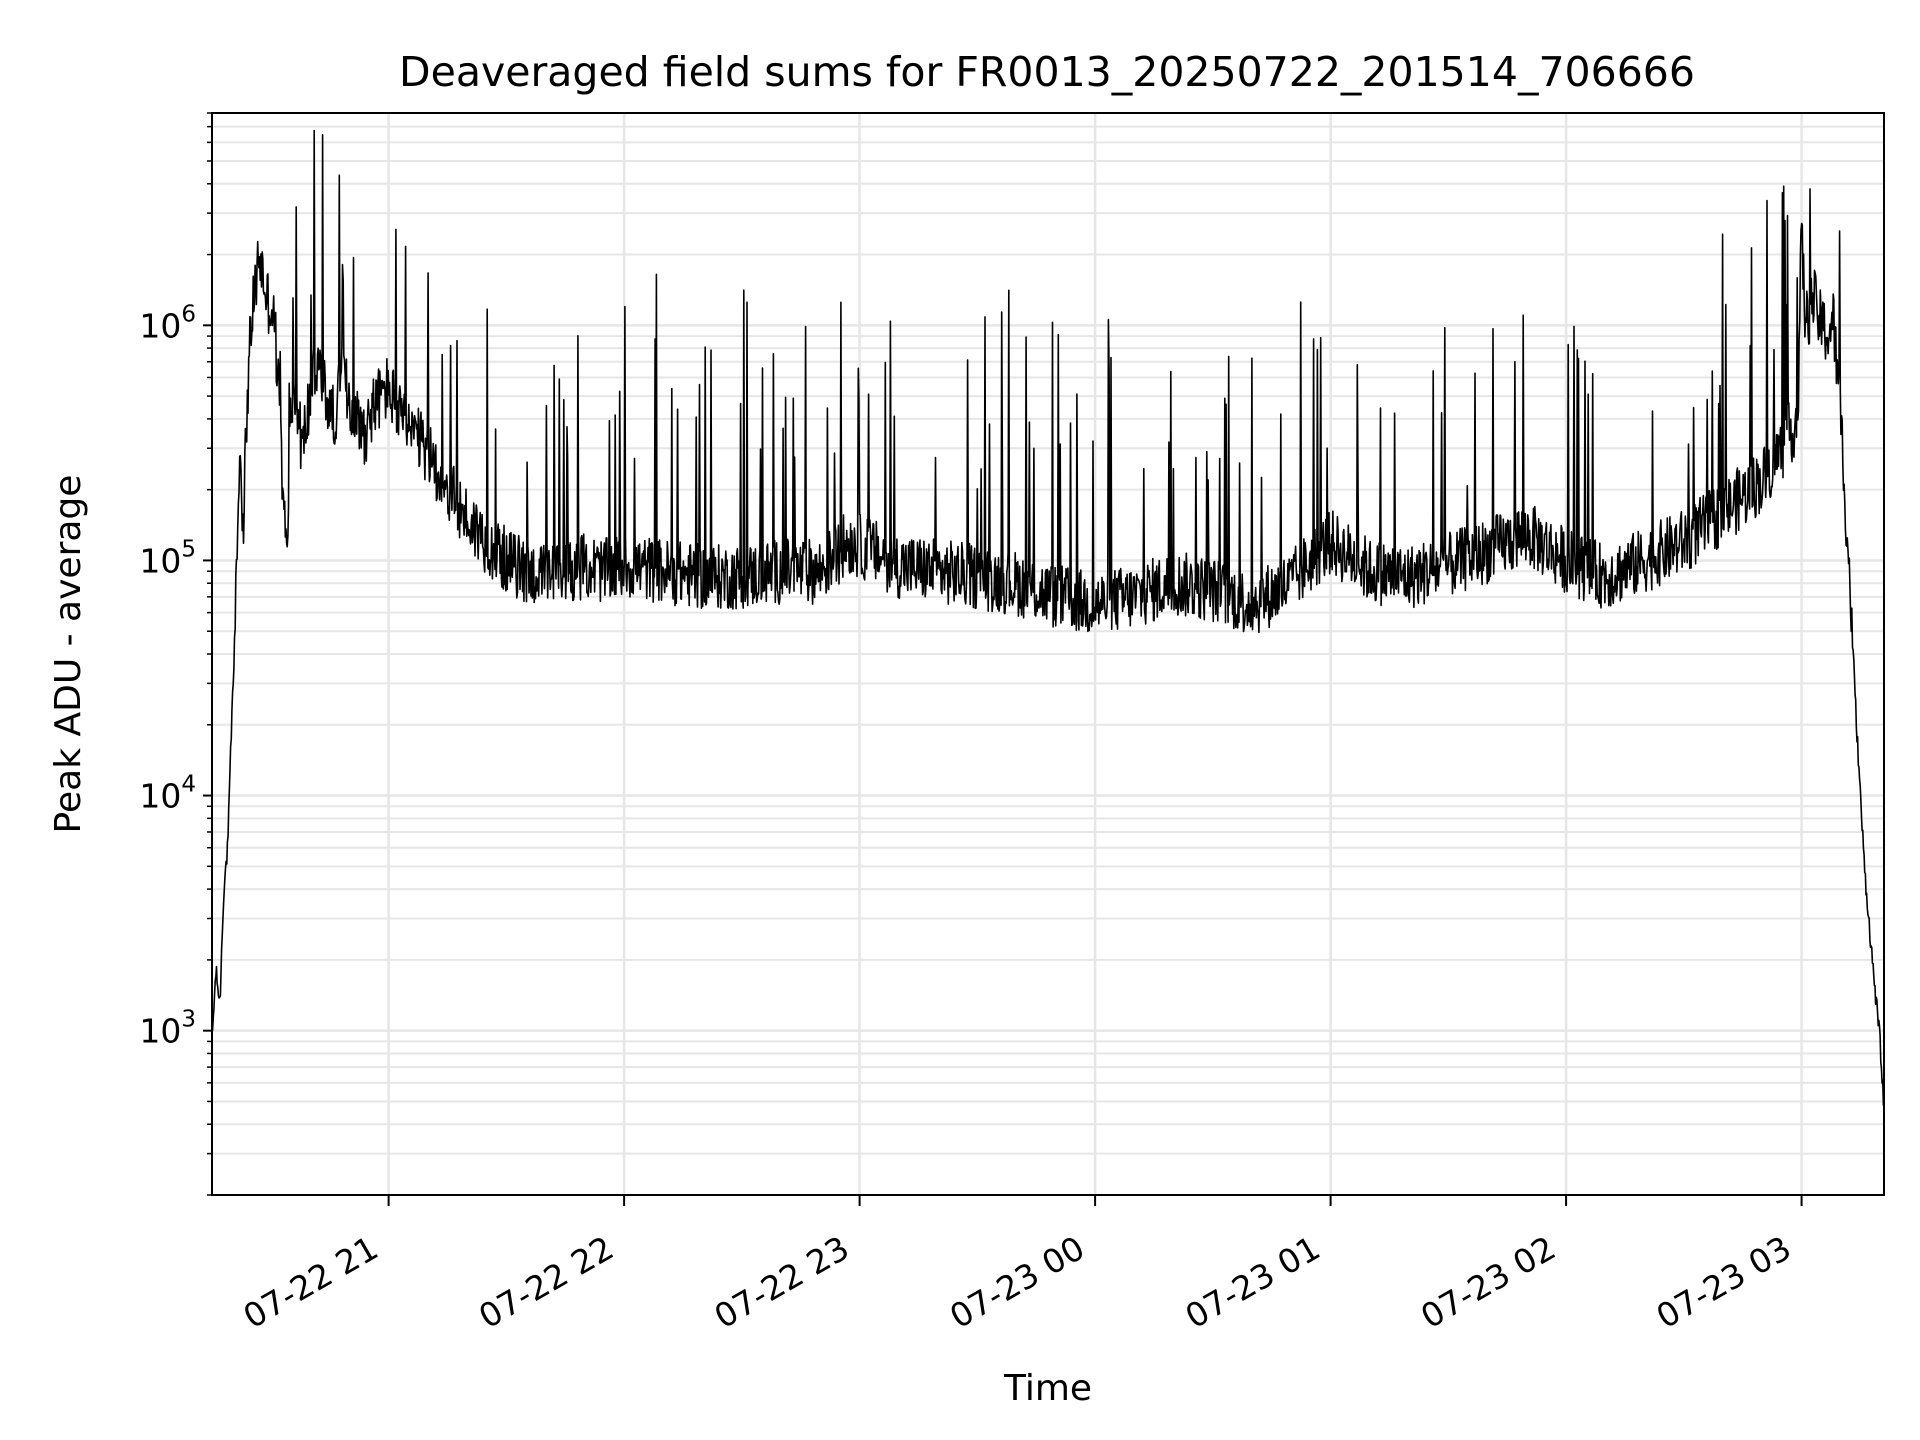  I want to click on x-axis-label: Time, so click(1047, 1388).